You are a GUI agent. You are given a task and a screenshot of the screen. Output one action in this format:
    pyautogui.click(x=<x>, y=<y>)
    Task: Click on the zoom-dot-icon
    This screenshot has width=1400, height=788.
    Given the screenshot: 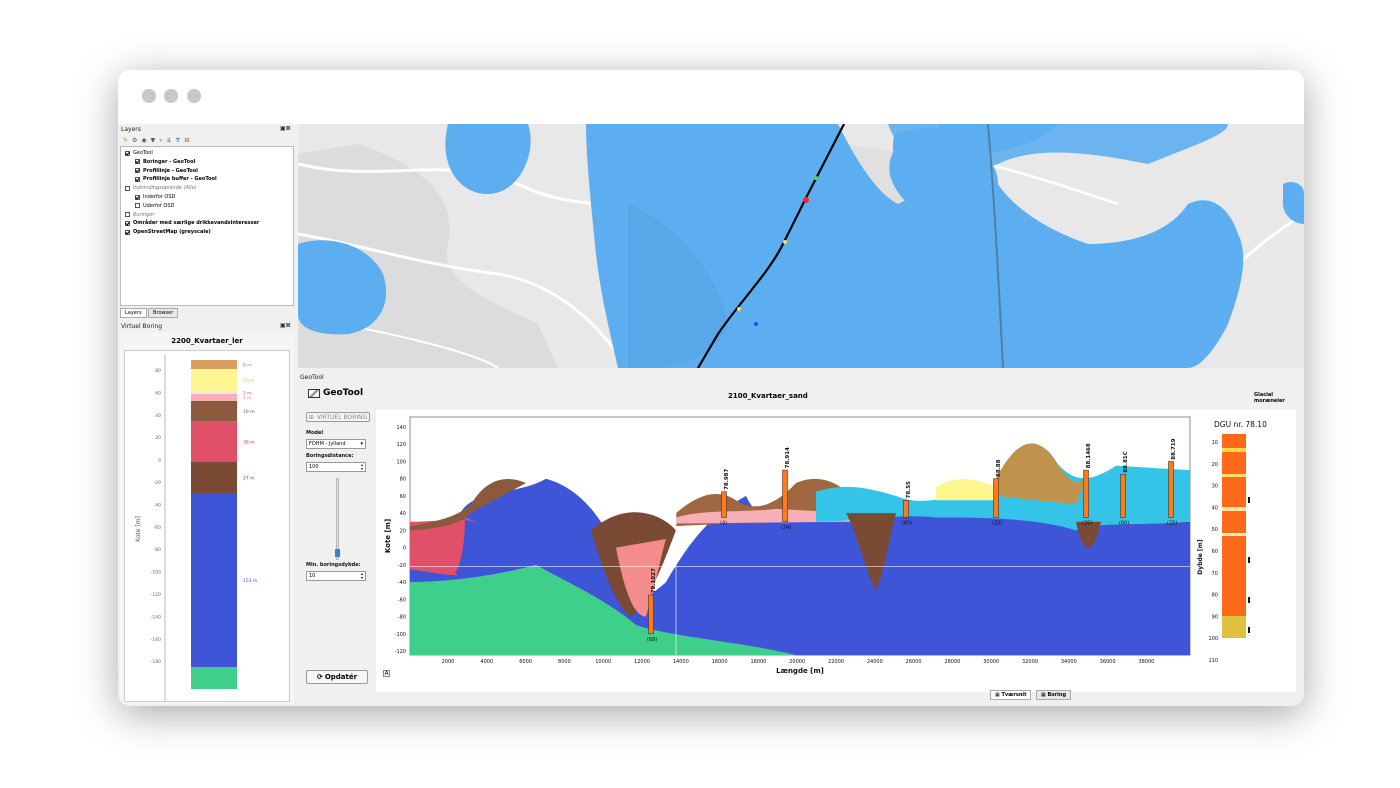 What is the action you would take?
    pyautogui.click(x=194, y=96)
    